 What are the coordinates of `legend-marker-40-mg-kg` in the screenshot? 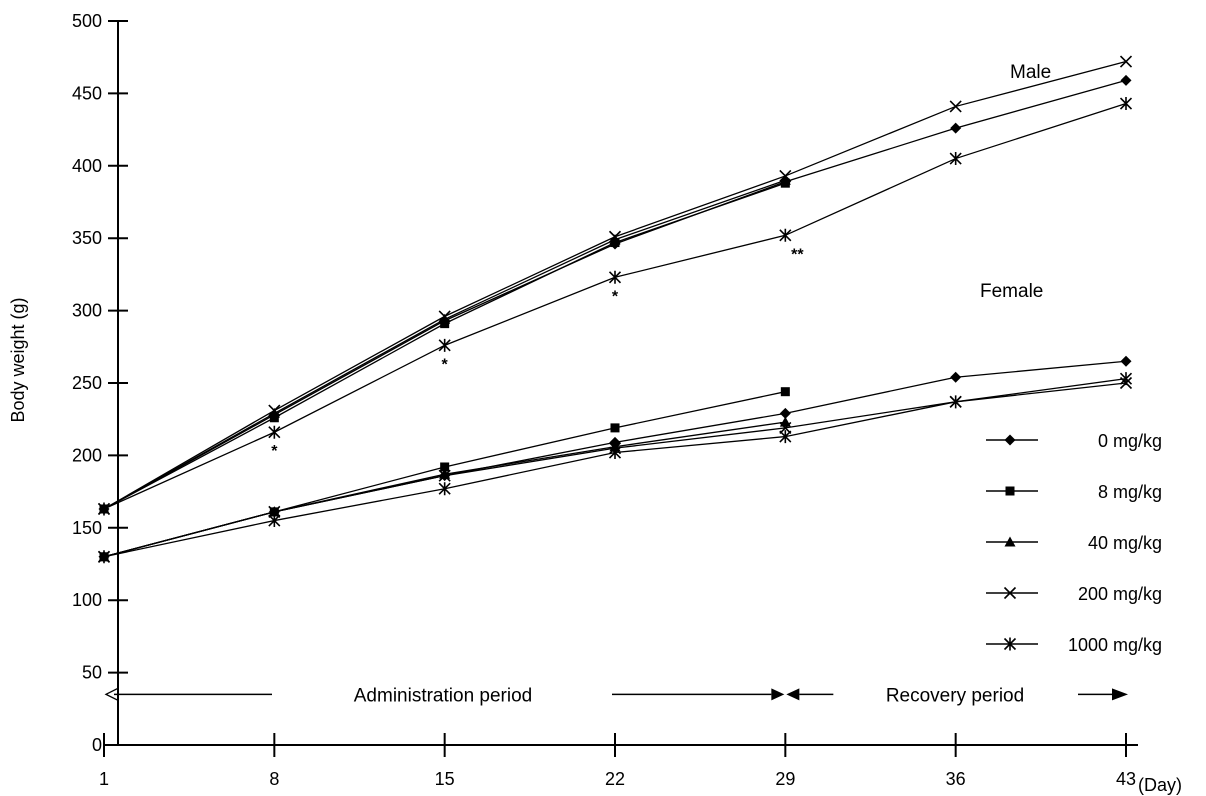 It's located at (1010, 541).